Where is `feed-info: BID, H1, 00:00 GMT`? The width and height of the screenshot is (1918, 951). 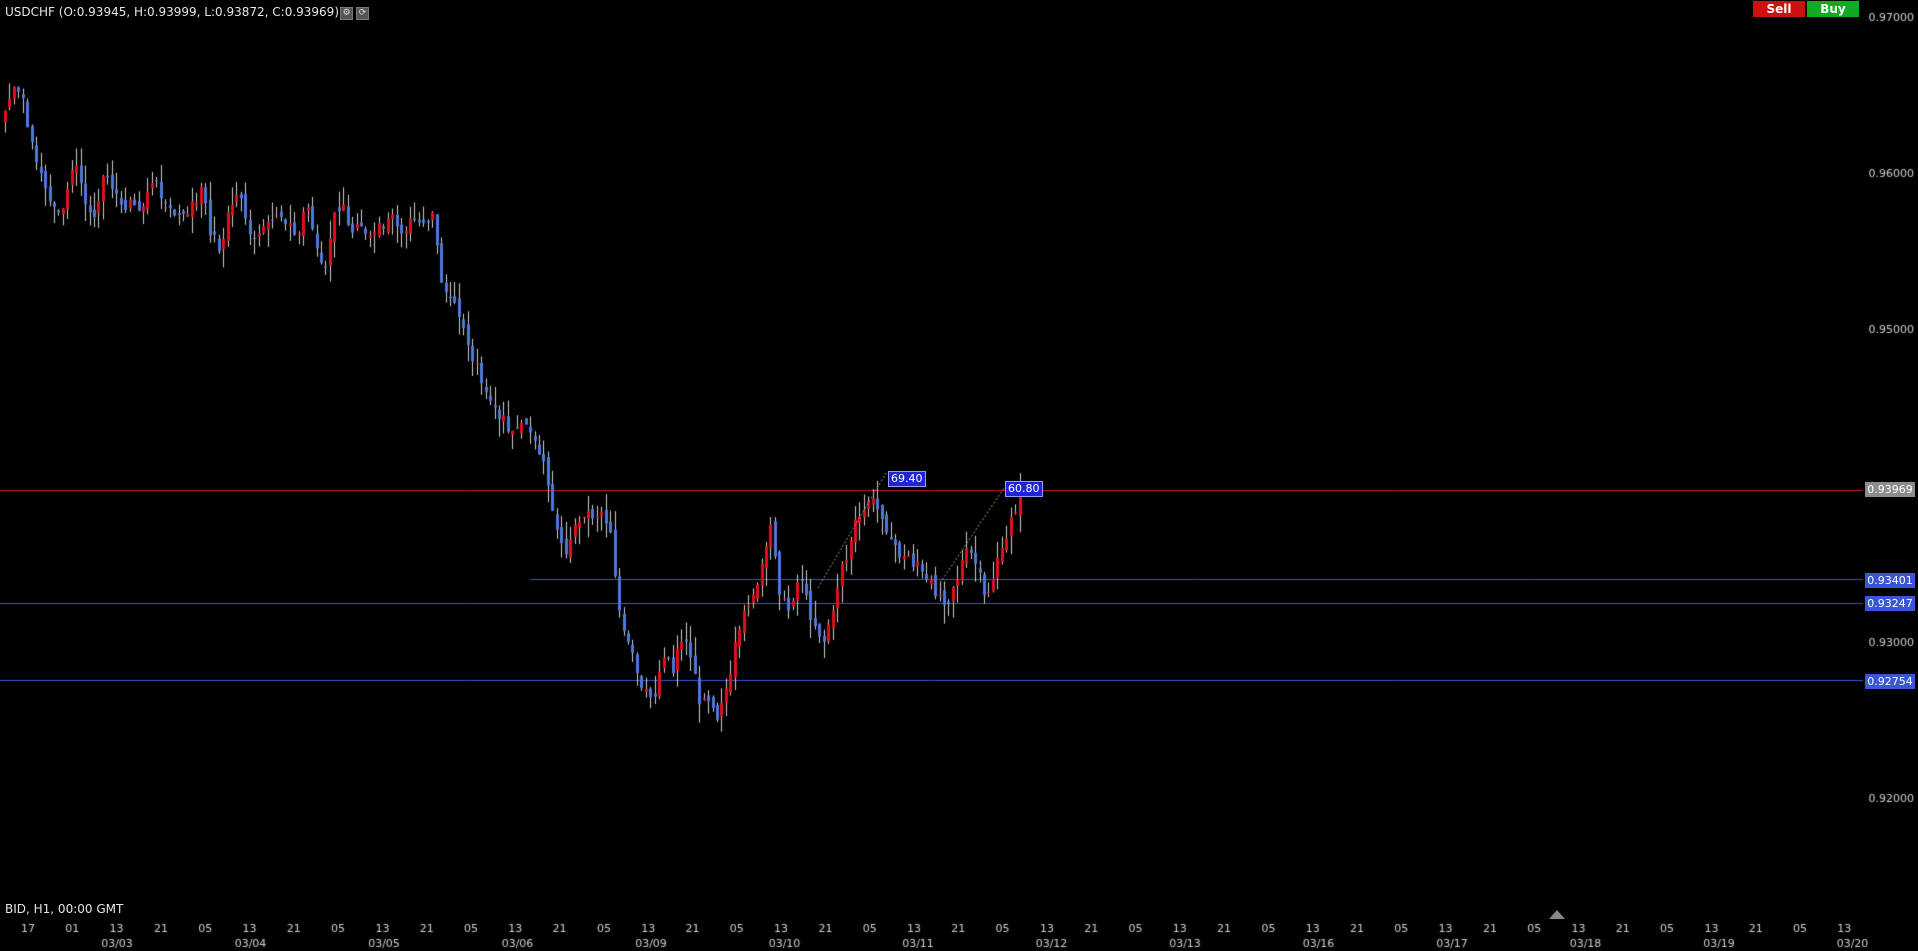 feed-info: BID, H1, 00:00 GMT is located at coordinates (64, 909).